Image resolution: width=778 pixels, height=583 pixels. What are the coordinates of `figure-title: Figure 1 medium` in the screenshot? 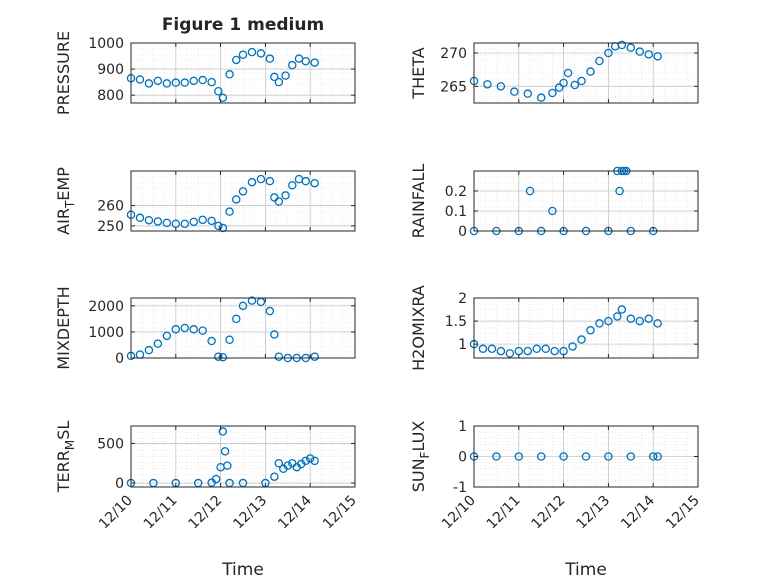 It's located at (243, 25).